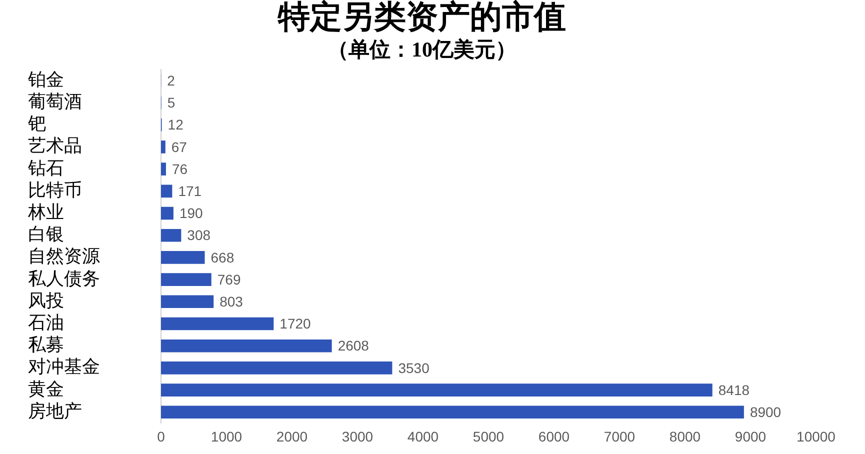 Image resolution: width=865 pixels, height=454 pixels. What do you see at coordinates (46, 300) in the screenshot?
I see `y-tick-label: 风投` at bounding box center [46, 300].